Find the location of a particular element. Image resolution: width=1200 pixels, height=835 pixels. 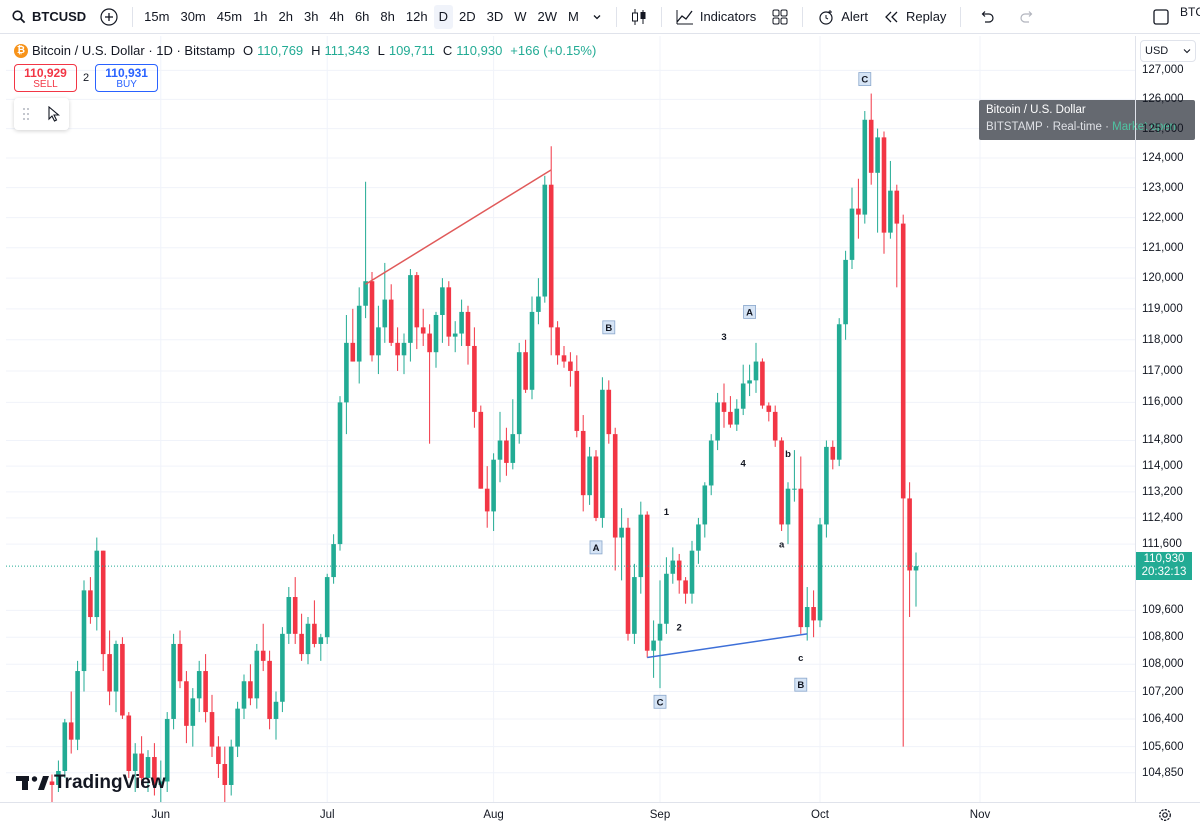

wave-label-text: 1 is located at coordinates (667, 512).